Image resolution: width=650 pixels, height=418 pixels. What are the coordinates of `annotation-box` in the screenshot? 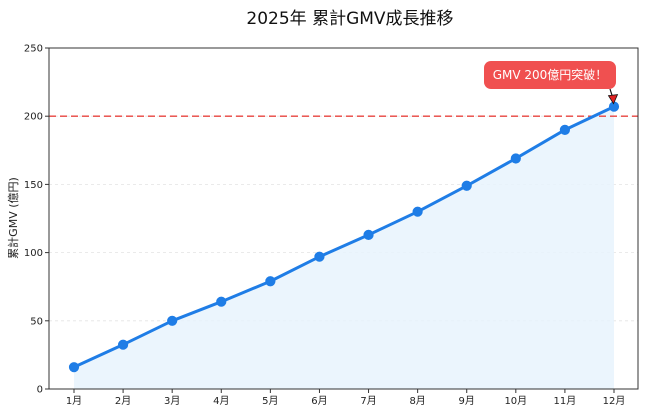 It's located at (550, 75).